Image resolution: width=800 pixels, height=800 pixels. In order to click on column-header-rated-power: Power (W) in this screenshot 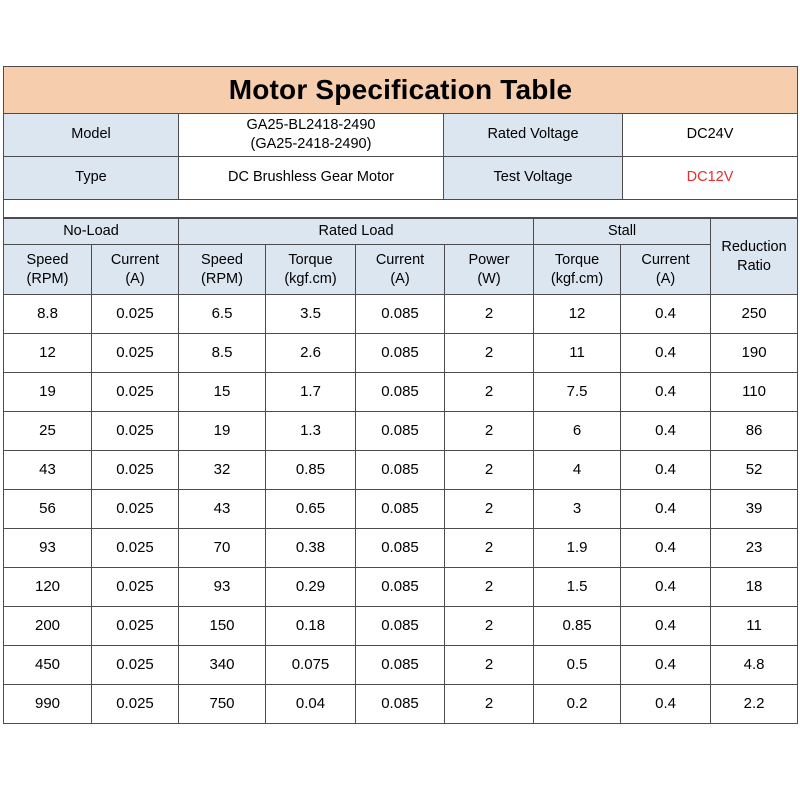, I will do `click(489, 269)`.